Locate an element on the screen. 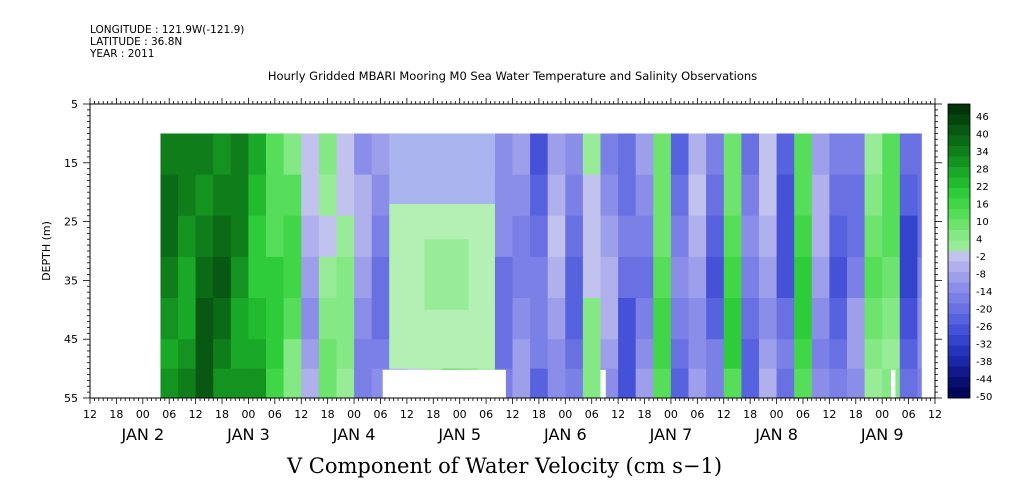 The width and height of the screenshot is (1009, 504). colorbar-label: -38 is located at coordinates (984, 362).